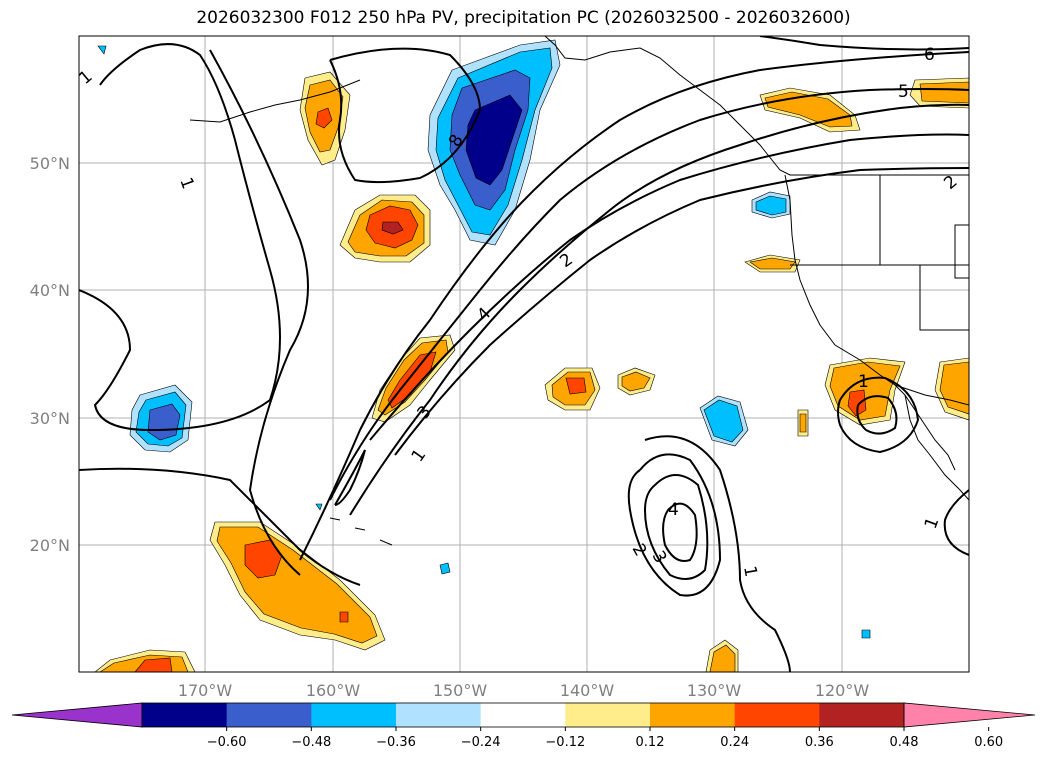 This screenshot has width=1047, height=765. I want to click on contour-4-small, so click(350, 477).